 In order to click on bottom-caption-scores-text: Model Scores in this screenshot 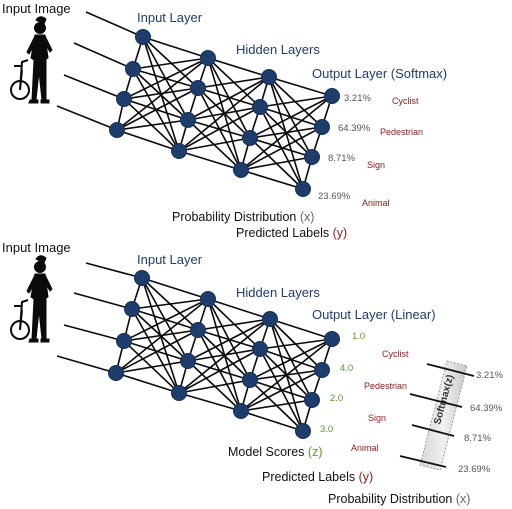, I will do `click(266, 452)`.